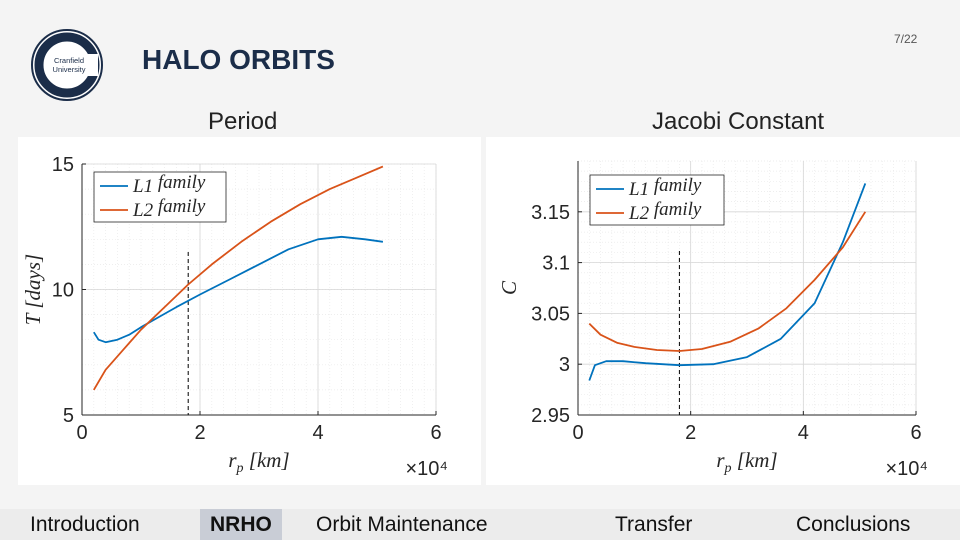 This screenshot has height=540, width=960. What do you see at coordinates (63, 165) in the screenshot?
I see `y-tick-label: 15` at bounding box center [63, 165].